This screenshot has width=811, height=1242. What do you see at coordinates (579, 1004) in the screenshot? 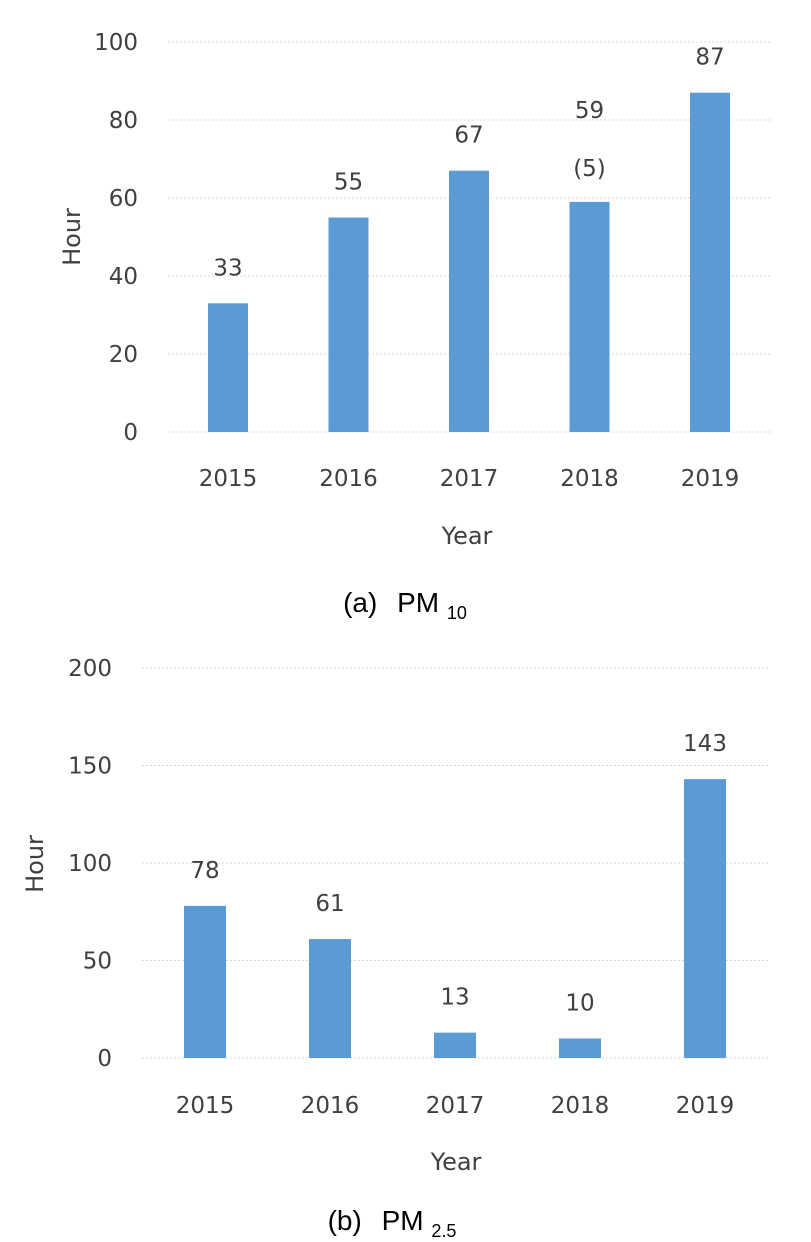
I see `data-label: 10` at bounding box center [579, 1004].